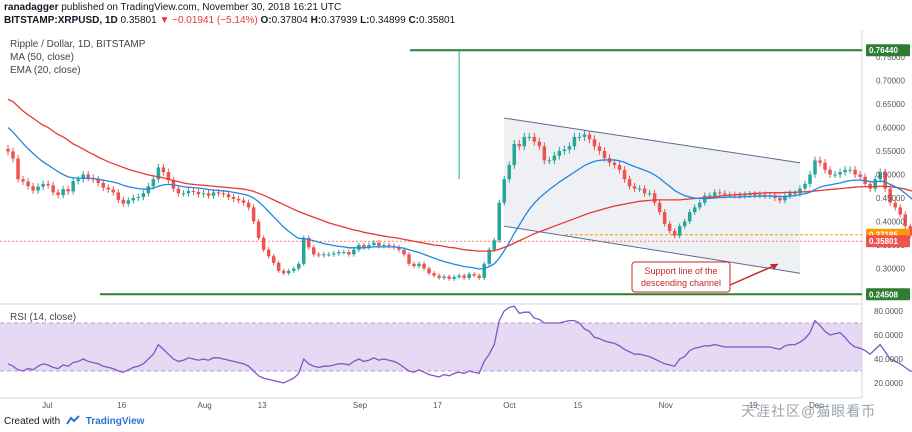 The height and width of the screenshot is (432, 912). What do you see at coordinates (289, 20) in the screenshot?
I see `open-value: 0.37804` at bounding box center [289, 20].